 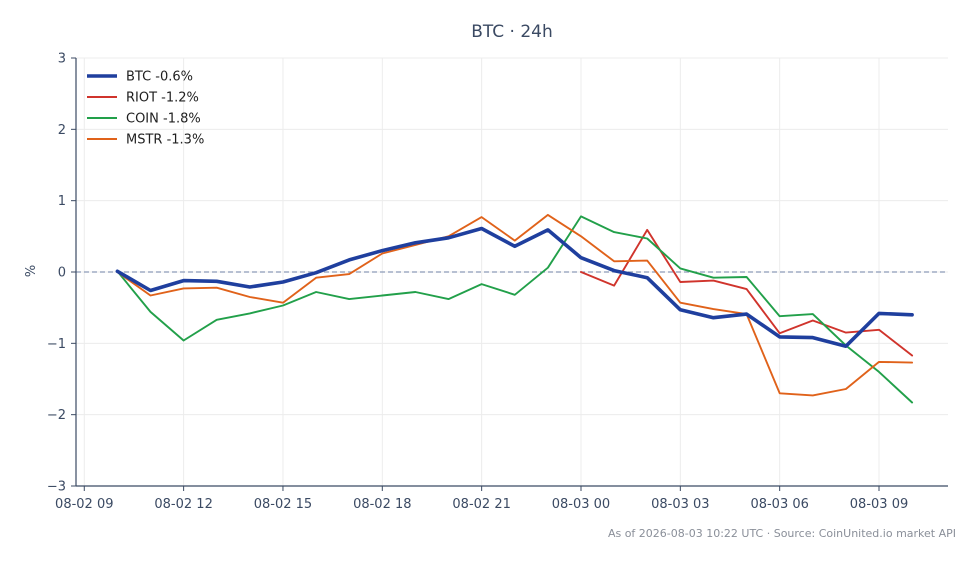 I want to click on y-axis-label: %, so click(x=31, y=271).